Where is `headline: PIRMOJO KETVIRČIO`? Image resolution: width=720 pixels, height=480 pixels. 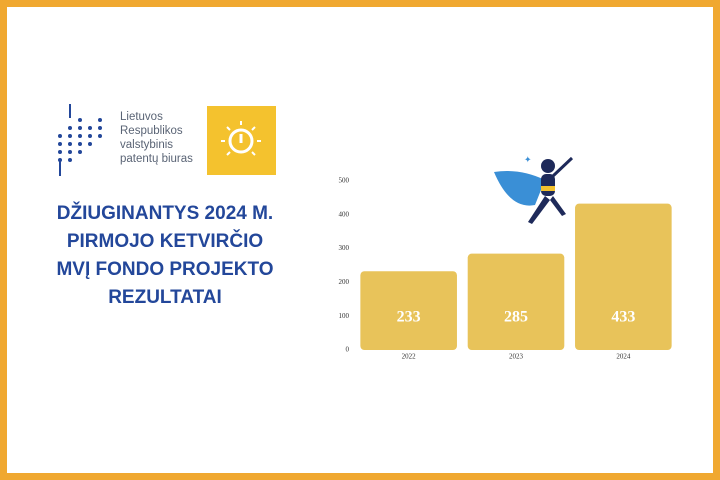 headline: PIRMOJO KETVIRČIO is located at coordinates (165, 241).